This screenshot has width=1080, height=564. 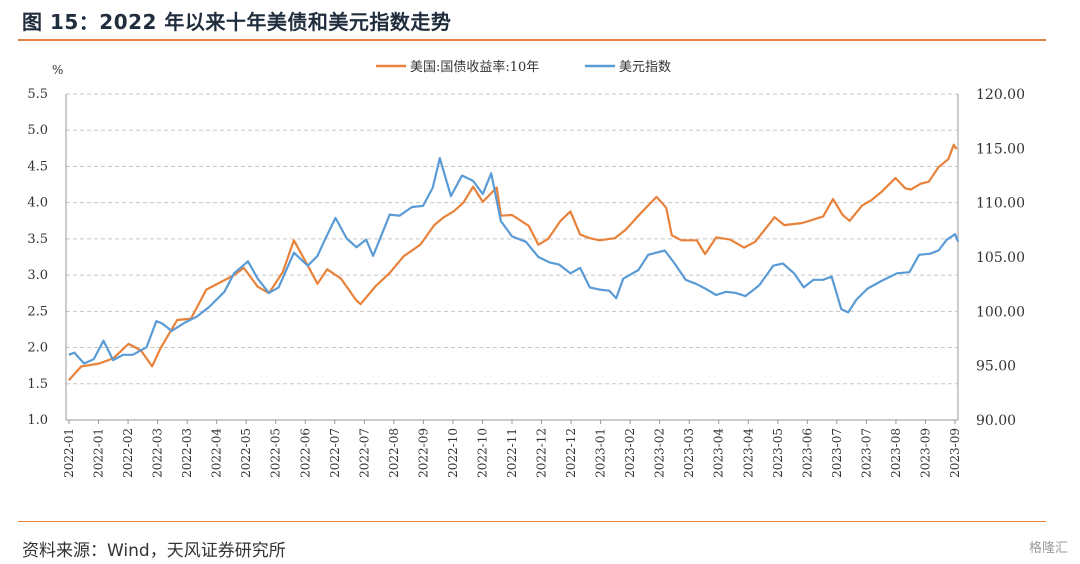 I want to click on x-tick-label: 2022-02, so click(x=128, y=453).